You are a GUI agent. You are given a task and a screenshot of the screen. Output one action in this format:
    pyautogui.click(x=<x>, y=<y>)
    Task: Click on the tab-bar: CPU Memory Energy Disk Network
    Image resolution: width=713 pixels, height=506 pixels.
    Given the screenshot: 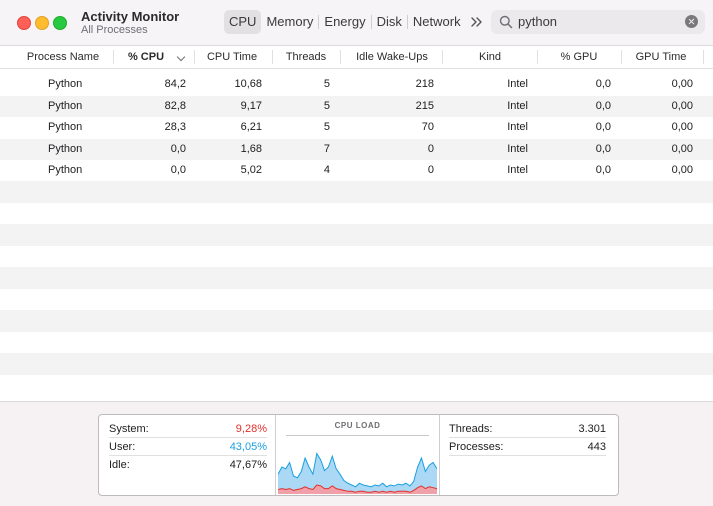 What is the action you would take?
    pyautogui.click(x=345, y=22)
    